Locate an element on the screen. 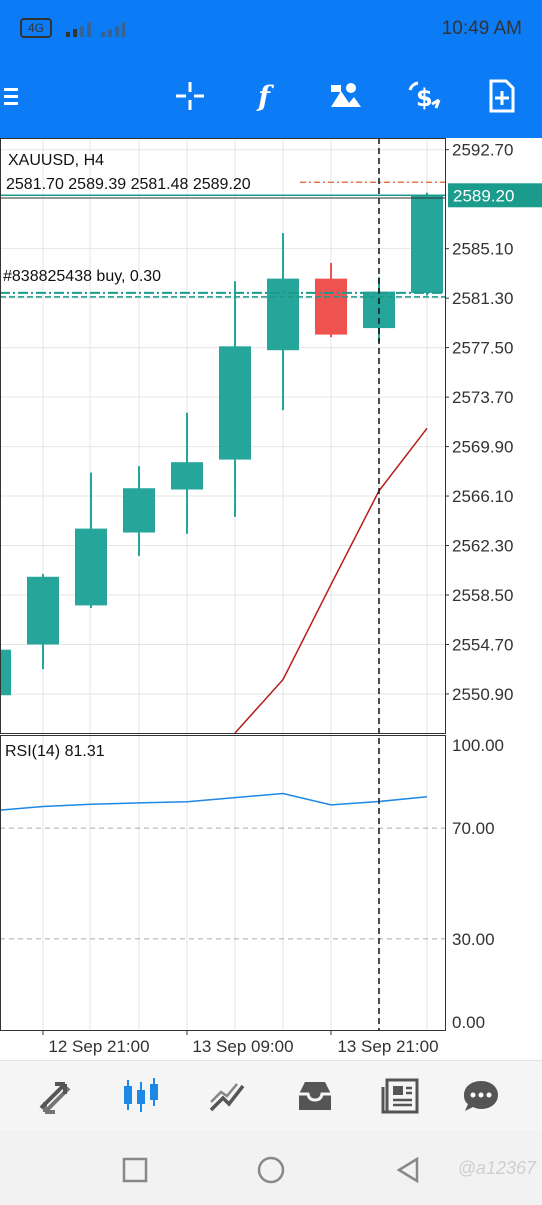 Image resolution: width=542 pixels, height=1205 pixels. price-tag-bg is located at coordinates (495, 195).